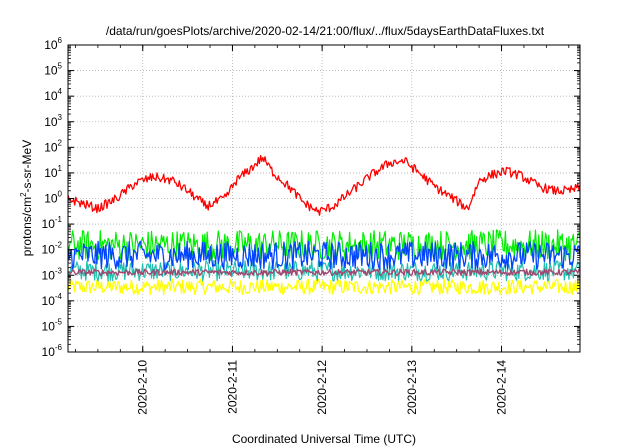  I want to click on y-tick-label: 10⁵, so click(53, 70).